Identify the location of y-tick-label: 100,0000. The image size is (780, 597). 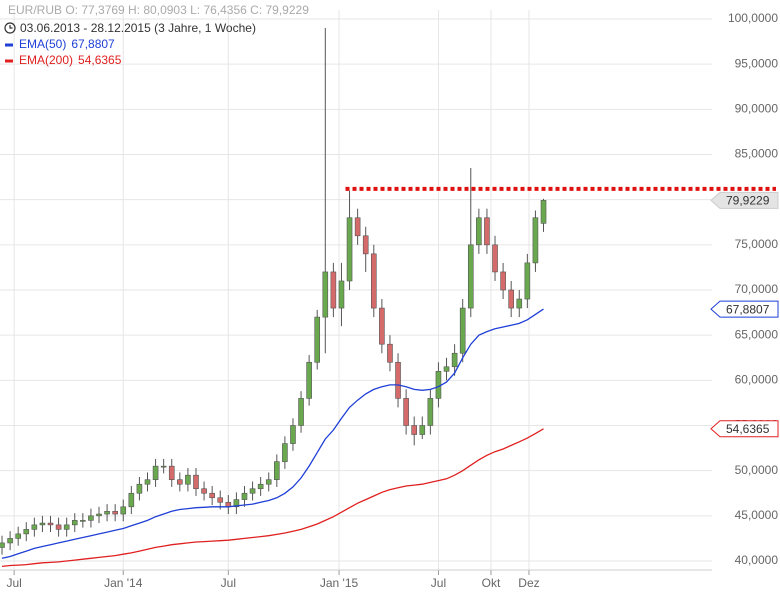
(753, 18).